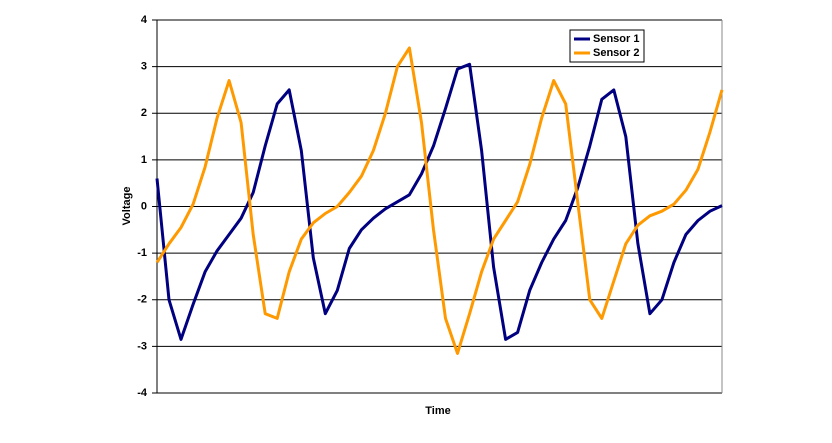 The height and width of the screenshot is (443, 832). Describe the element at coordinates (144, 206) in the screenshot. I see `y-tick-label: 0` at that location.